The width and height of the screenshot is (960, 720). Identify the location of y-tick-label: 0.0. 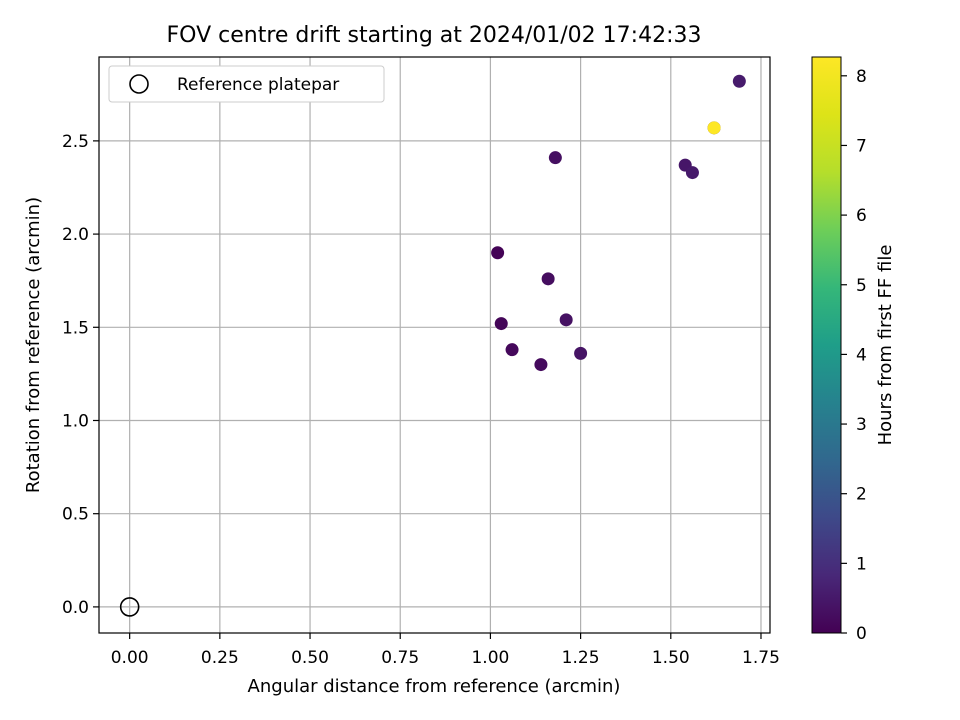
(75, 608).